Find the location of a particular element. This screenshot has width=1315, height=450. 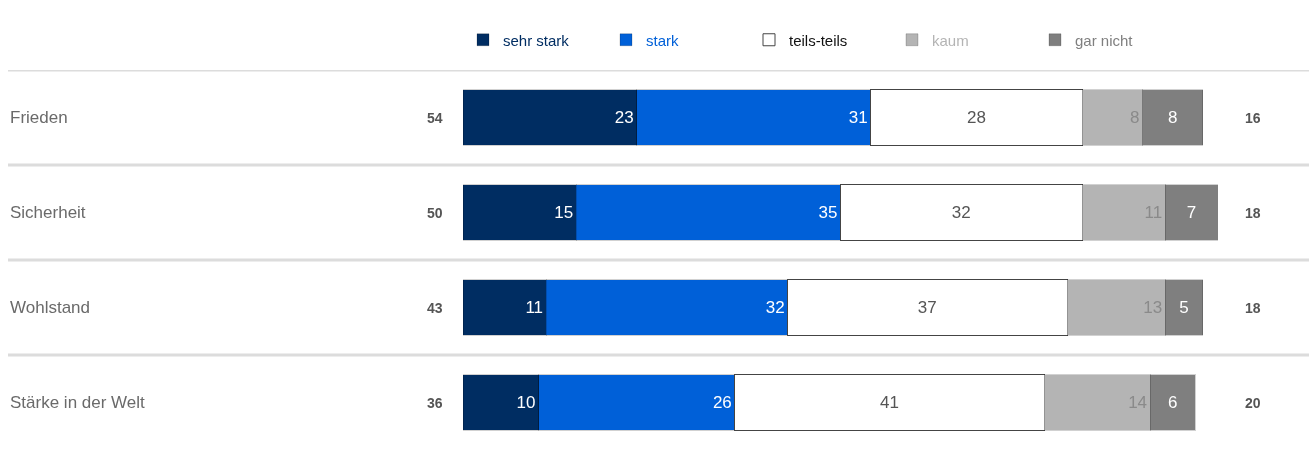

data-label: 31 is located at coordinates (858, 117).